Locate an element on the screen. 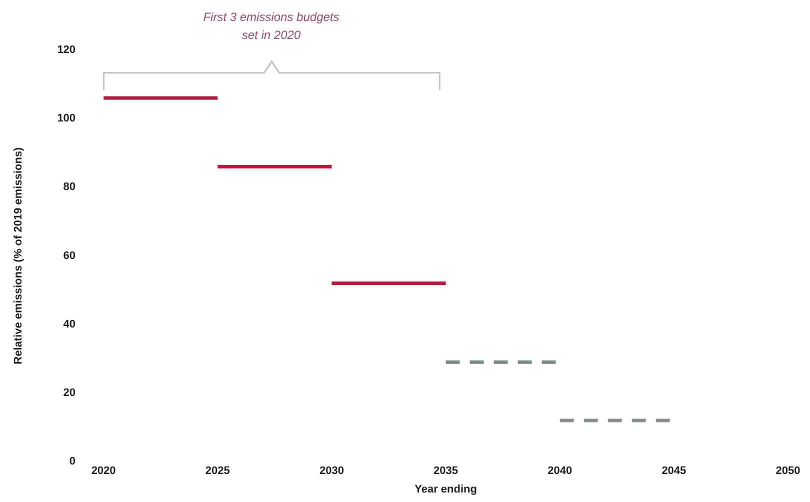  x-tick-label: 2035 is located at coordinates (446, 471).